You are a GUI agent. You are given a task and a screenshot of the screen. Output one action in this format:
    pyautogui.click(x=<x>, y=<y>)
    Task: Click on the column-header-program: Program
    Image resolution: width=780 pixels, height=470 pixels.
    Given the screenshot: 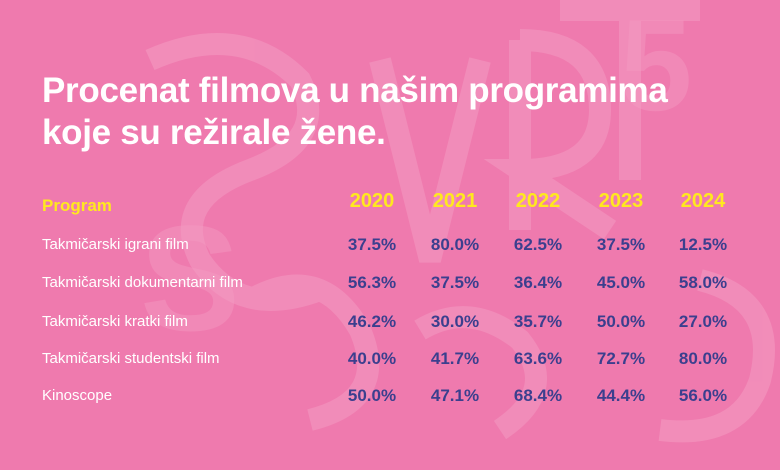 What is the action you would take?
    pyautogui.click(x=77, y=205)
    